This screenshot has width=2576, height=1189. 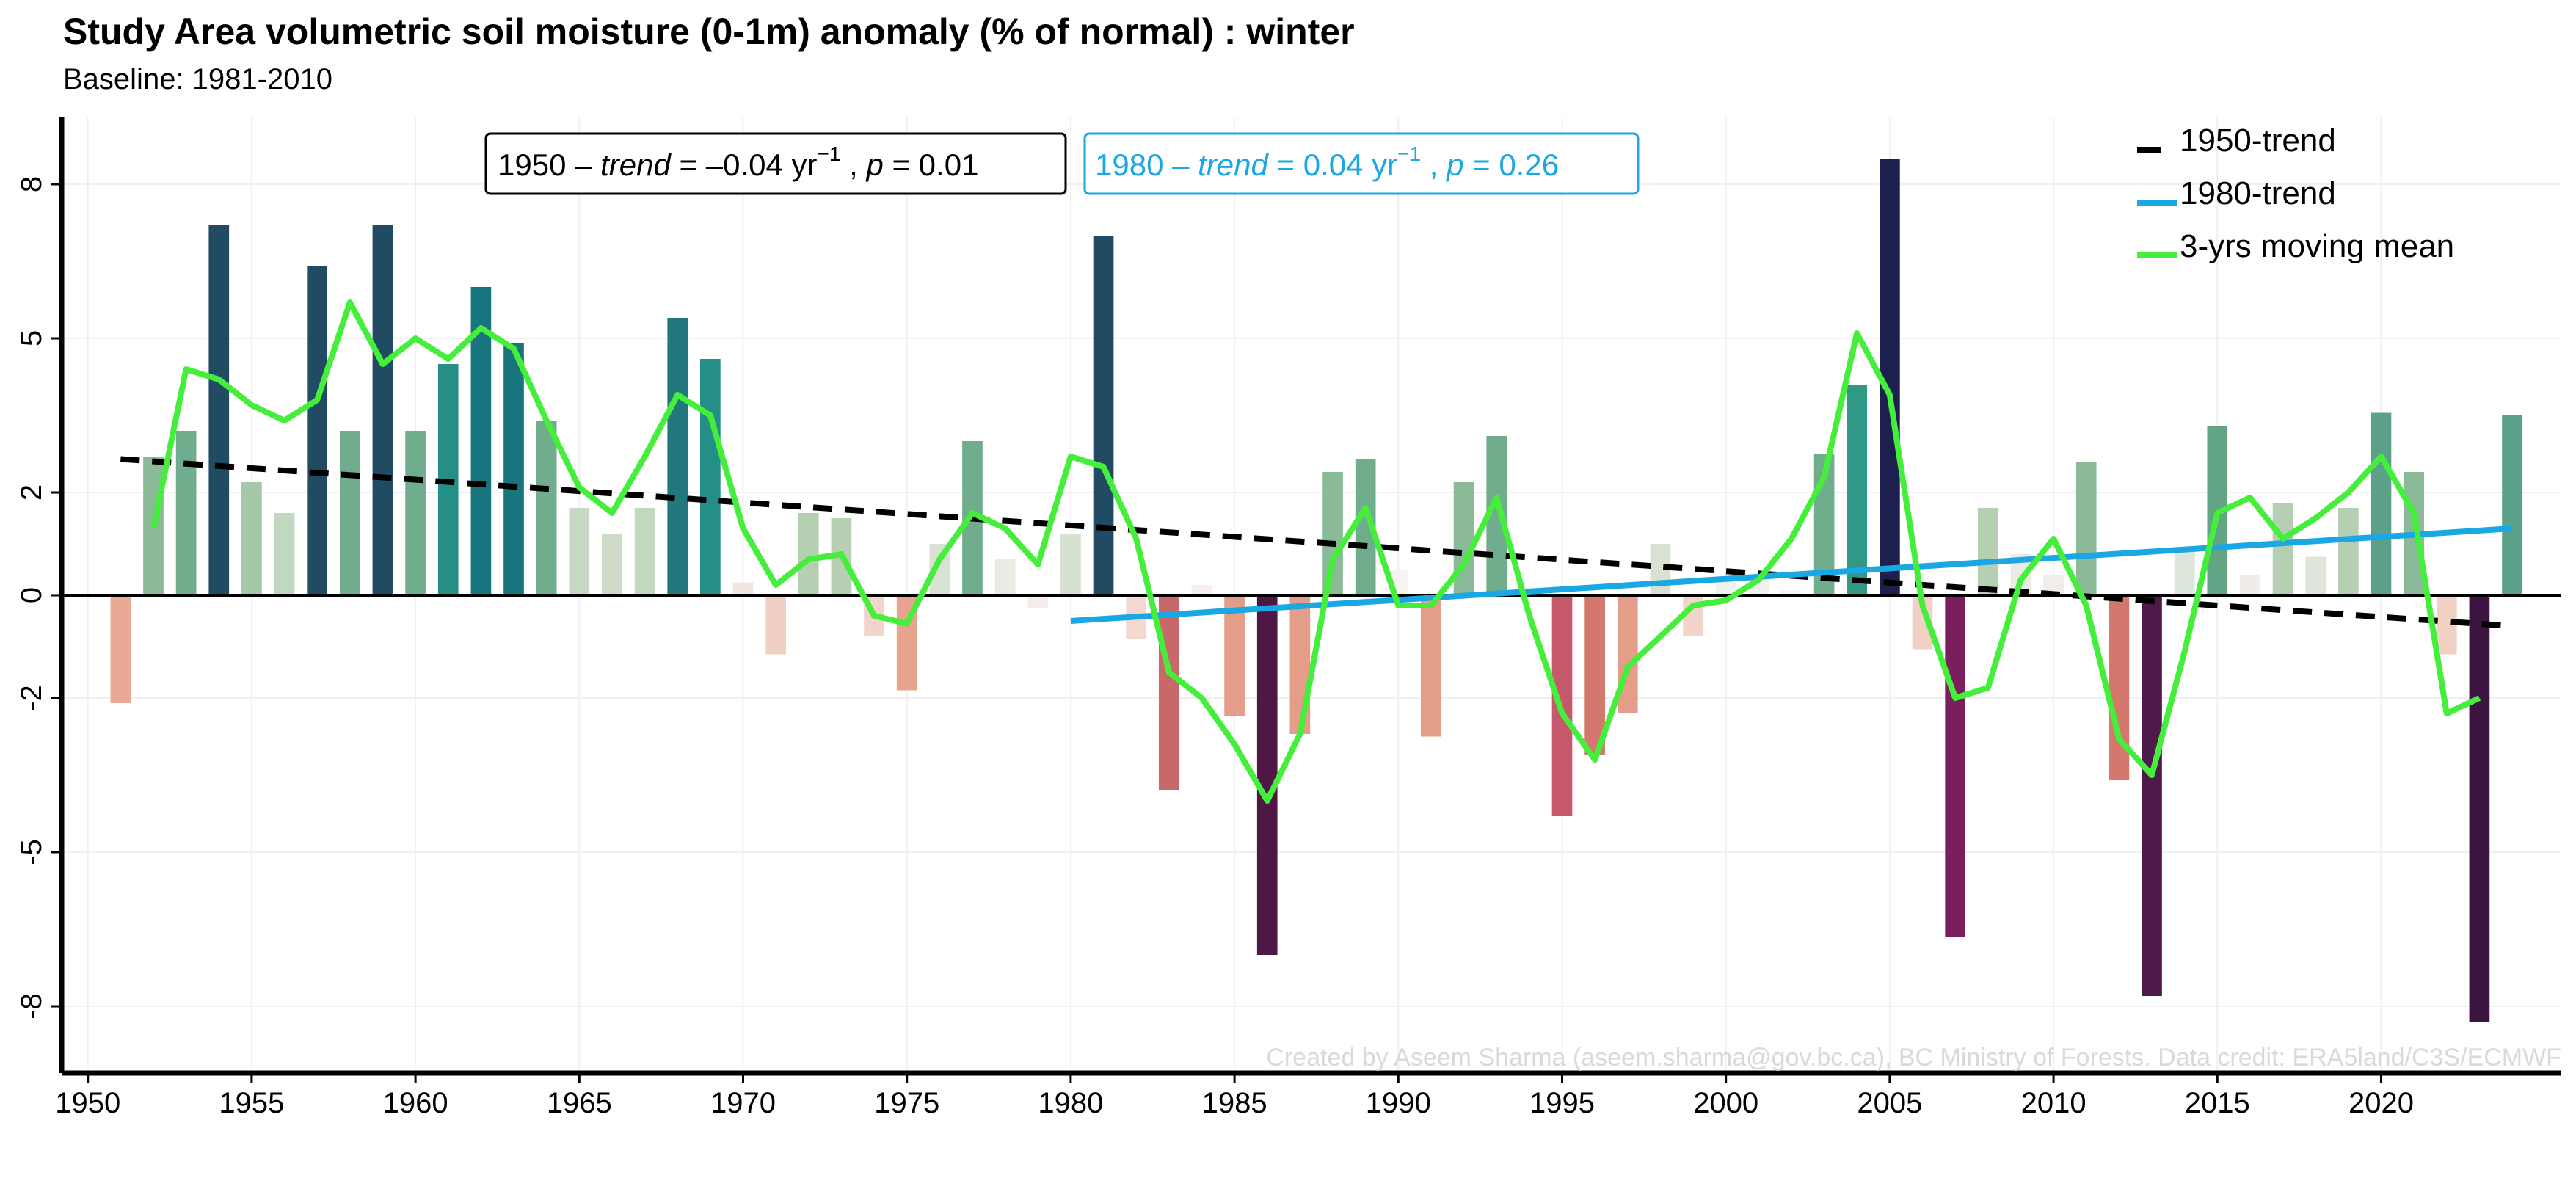 I want to click on annotation-1980-exponent: −1, so click(x=1409, y=153).